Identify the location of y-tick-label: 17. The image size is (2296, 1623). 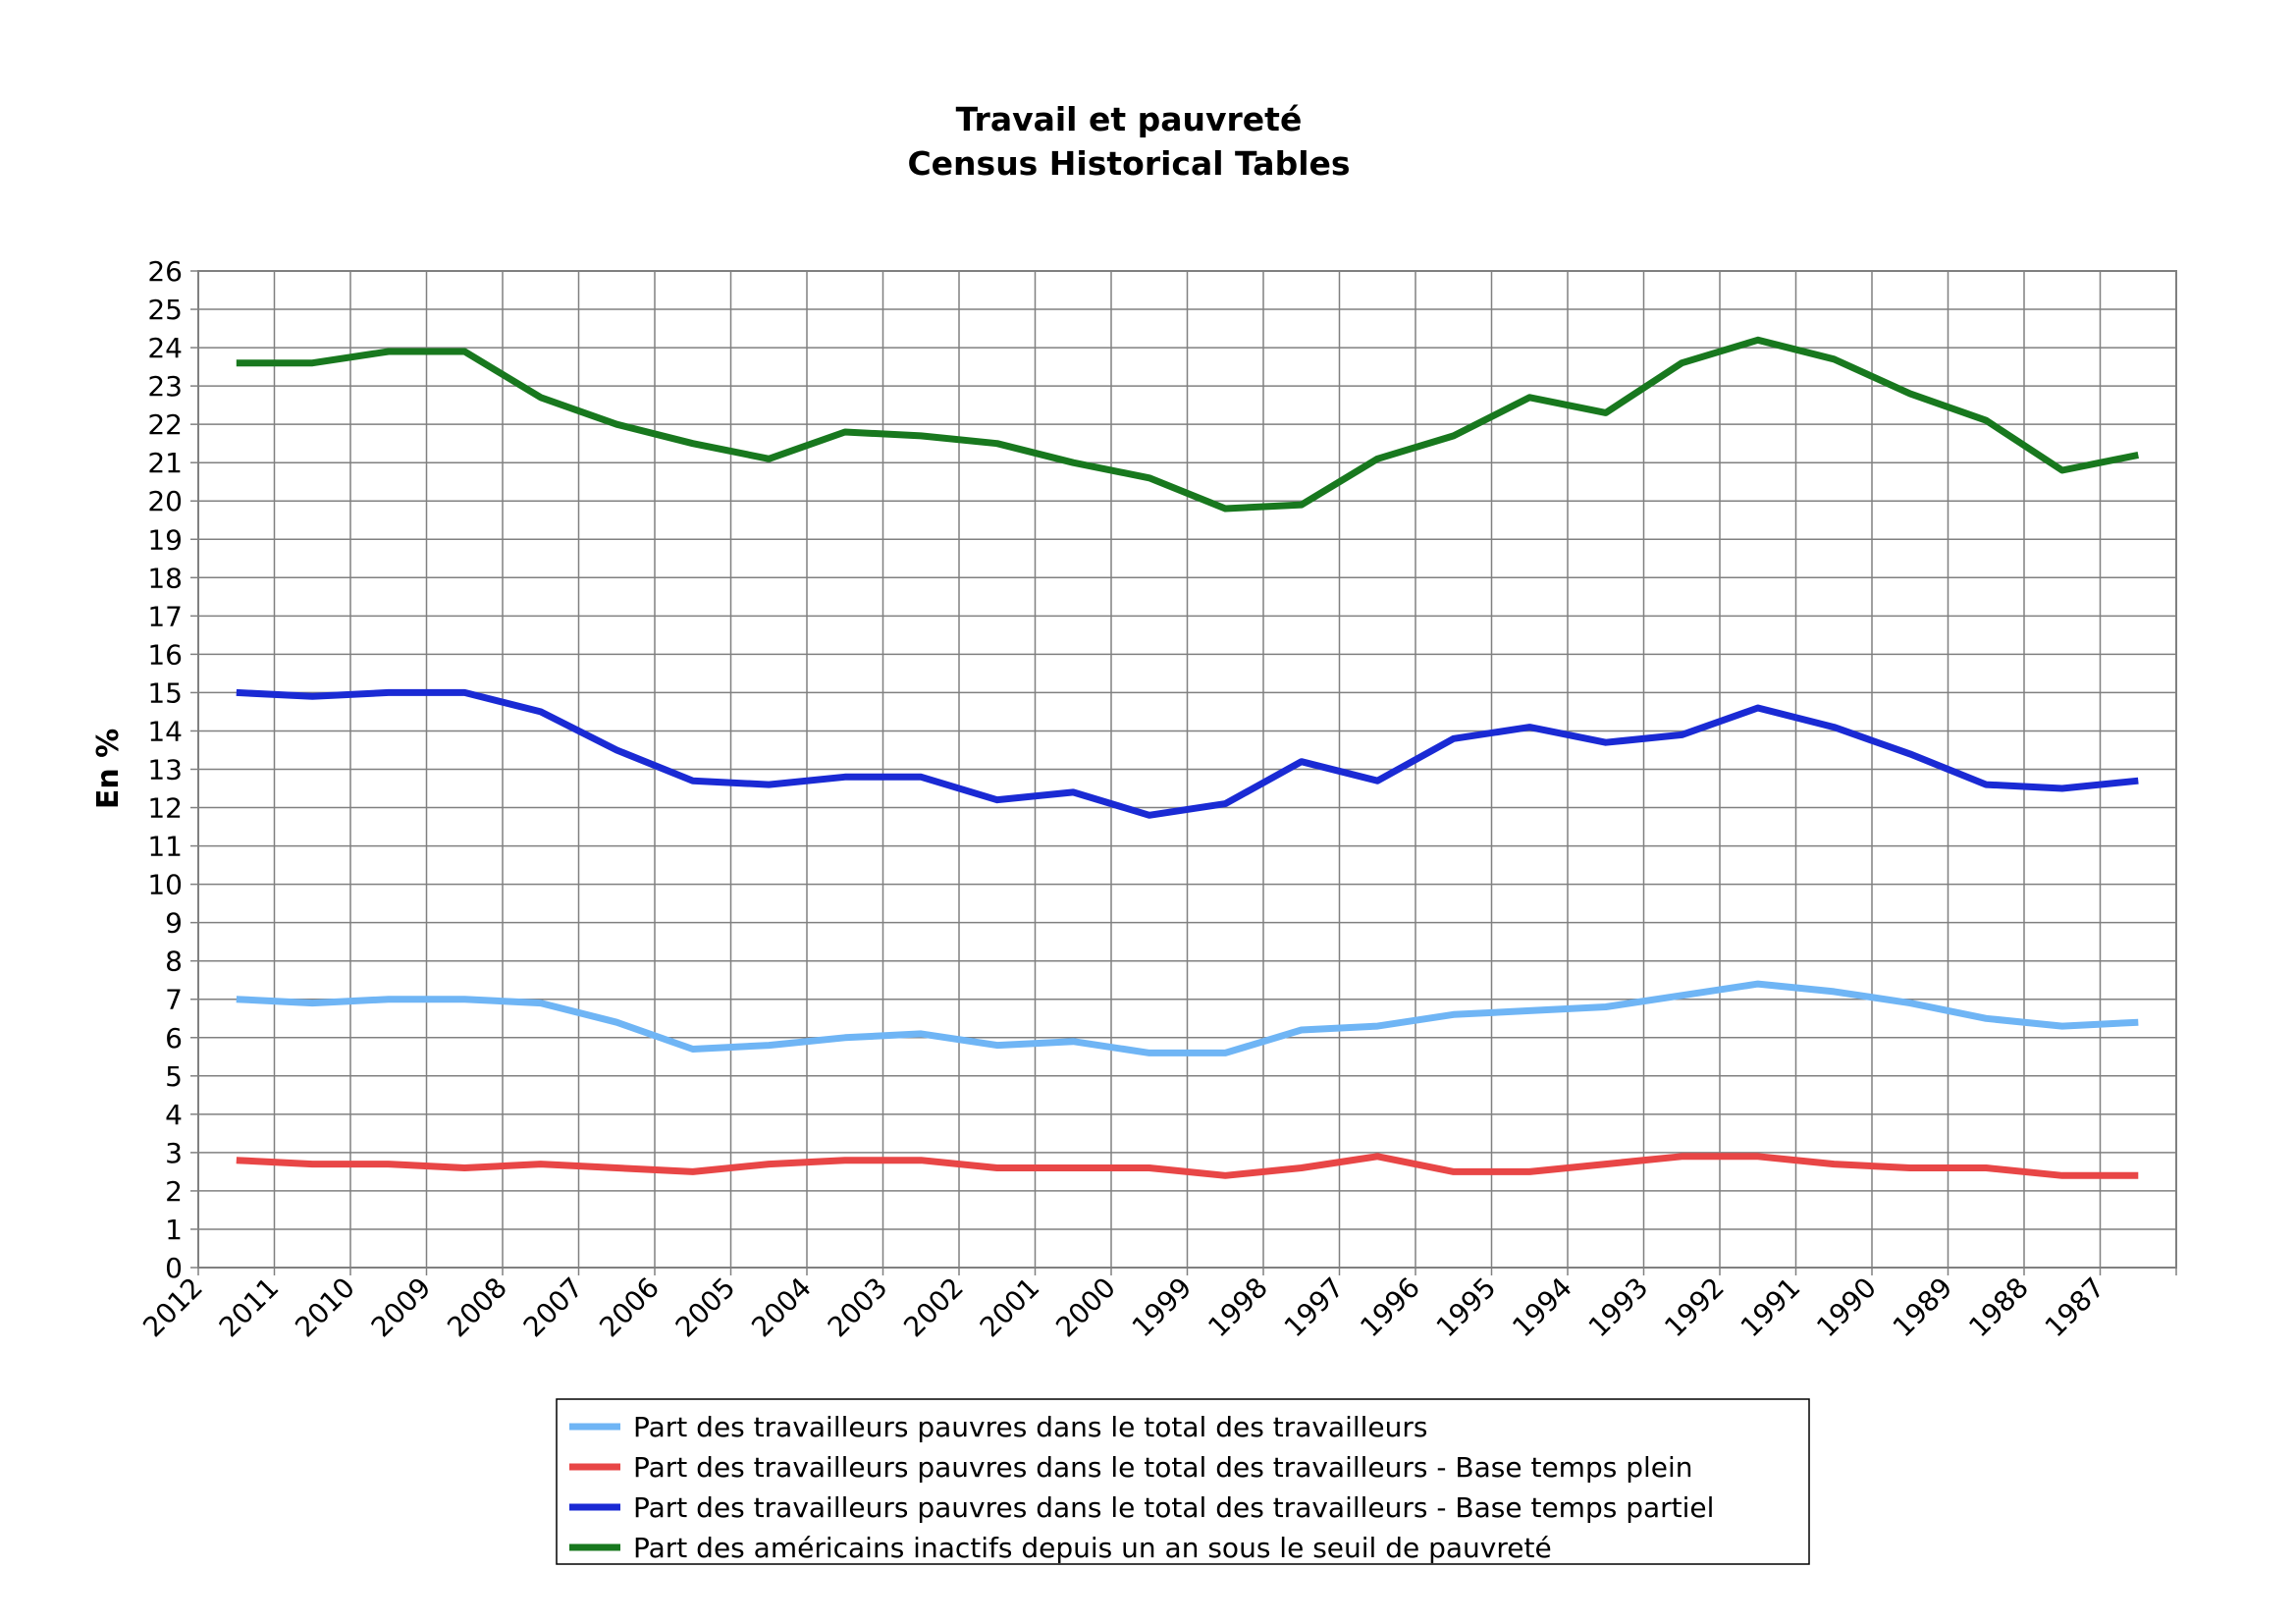
(165, 616).